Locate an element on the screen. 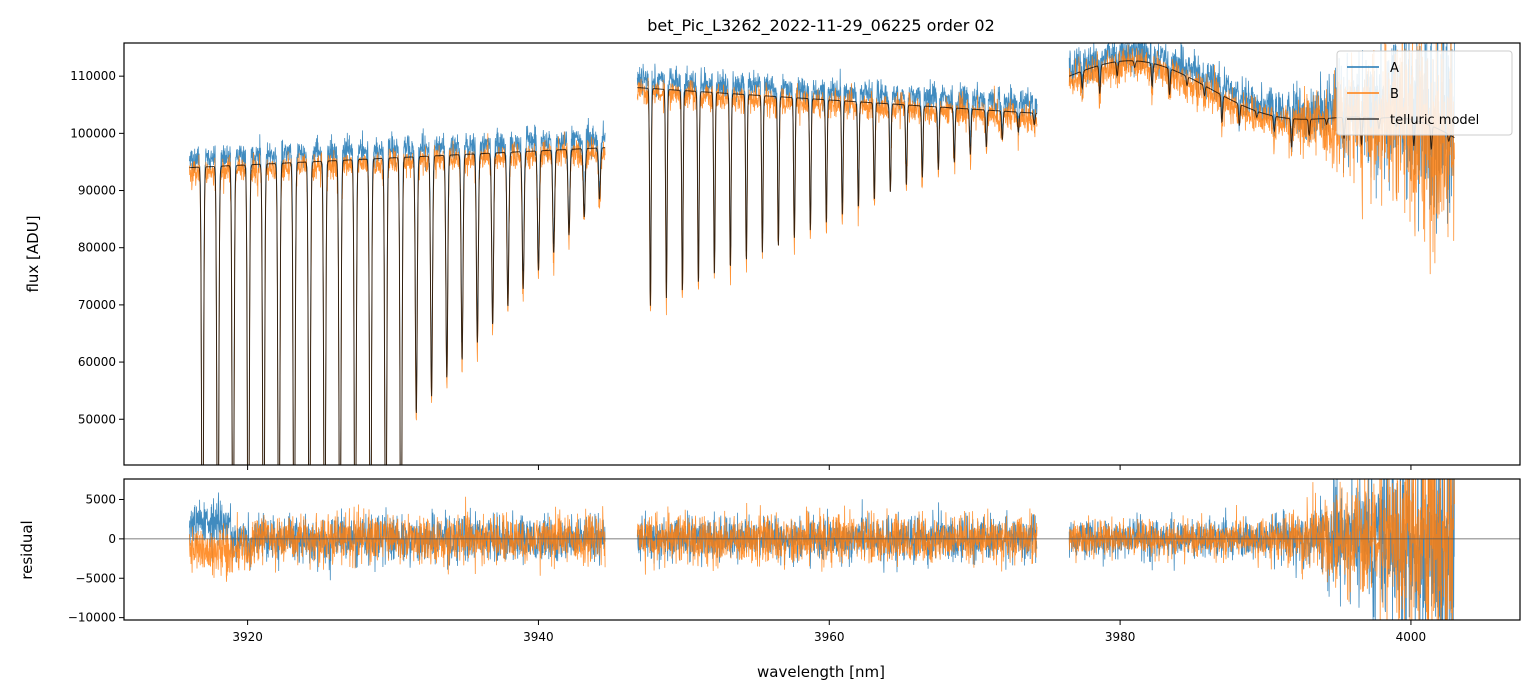 Image resolution: width=1534 pixels, height=696 pixels. legend-a-label: A is located at coordinates (1394, 68).